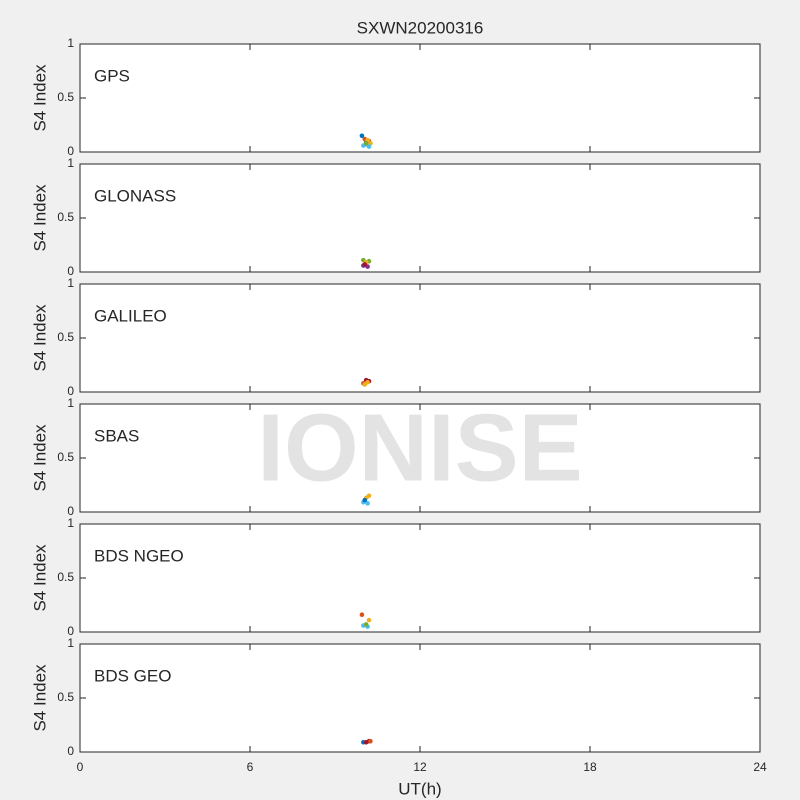 The width and height of the screenshot is (800, 800). What do you see at coordinates (130, 315) in the screenshot?
I see `panel-label: GALILEO` at bounding box center [130, 315].